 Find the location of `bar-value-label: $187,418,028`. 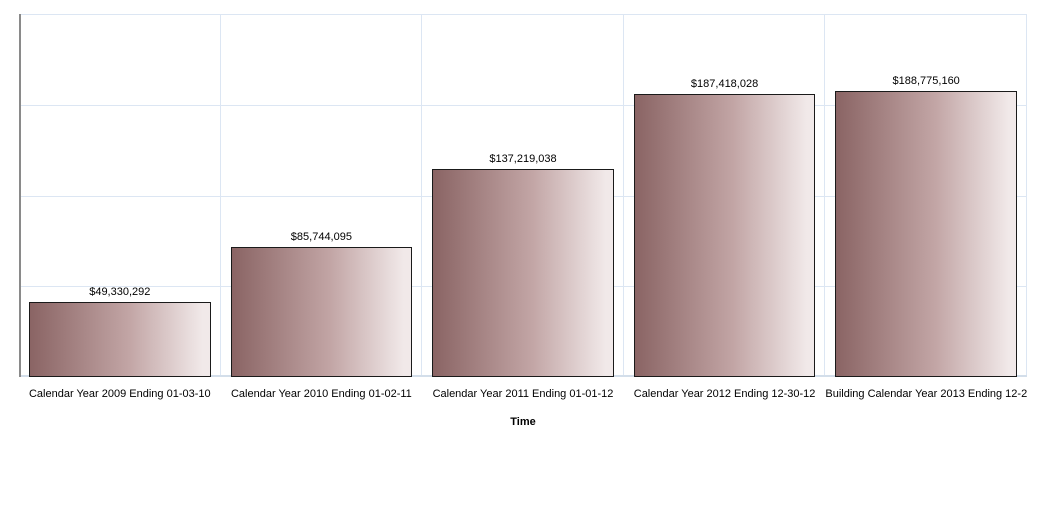

bar-value-label: $187,418,028 is located at coordinates (724, 83).